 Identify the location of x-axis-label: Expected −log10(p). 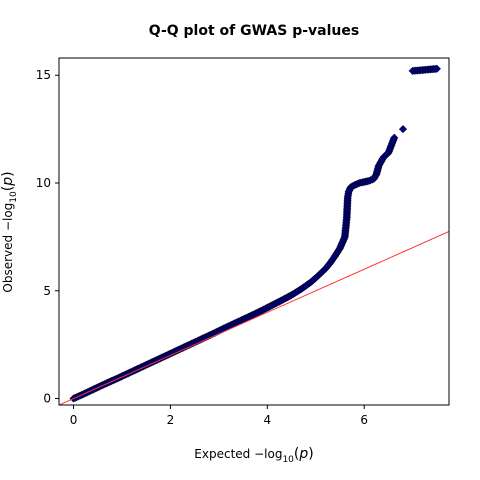
(253, 455).